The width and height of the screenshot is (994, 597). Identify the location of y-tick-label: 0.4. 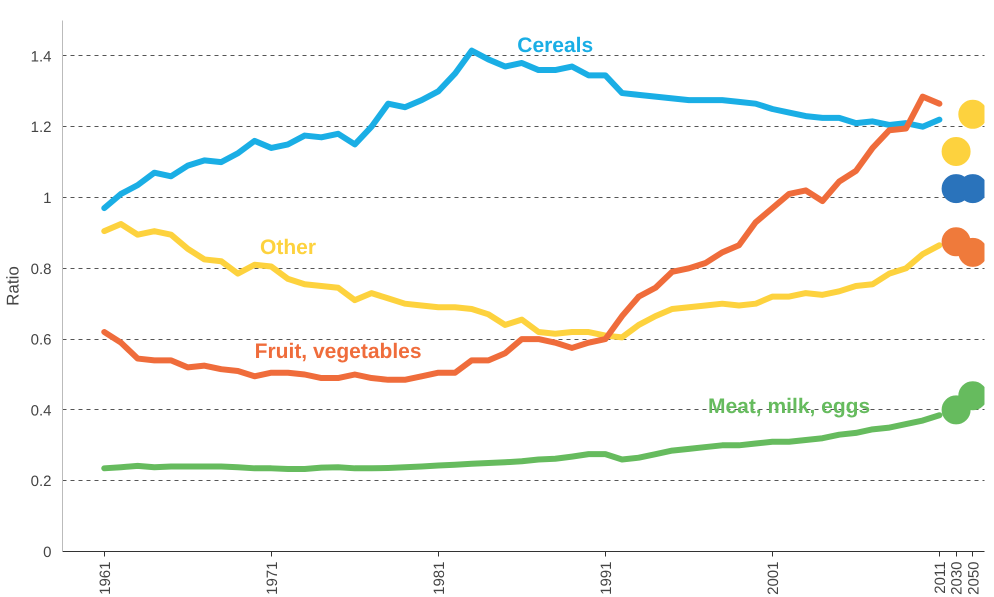
(41, 411).